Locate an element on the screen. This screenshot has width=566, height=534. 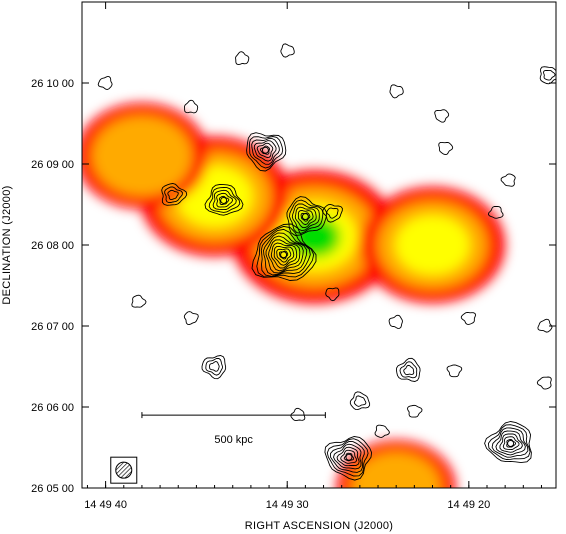
beam-ellipse is located at coordinates (124, 470).